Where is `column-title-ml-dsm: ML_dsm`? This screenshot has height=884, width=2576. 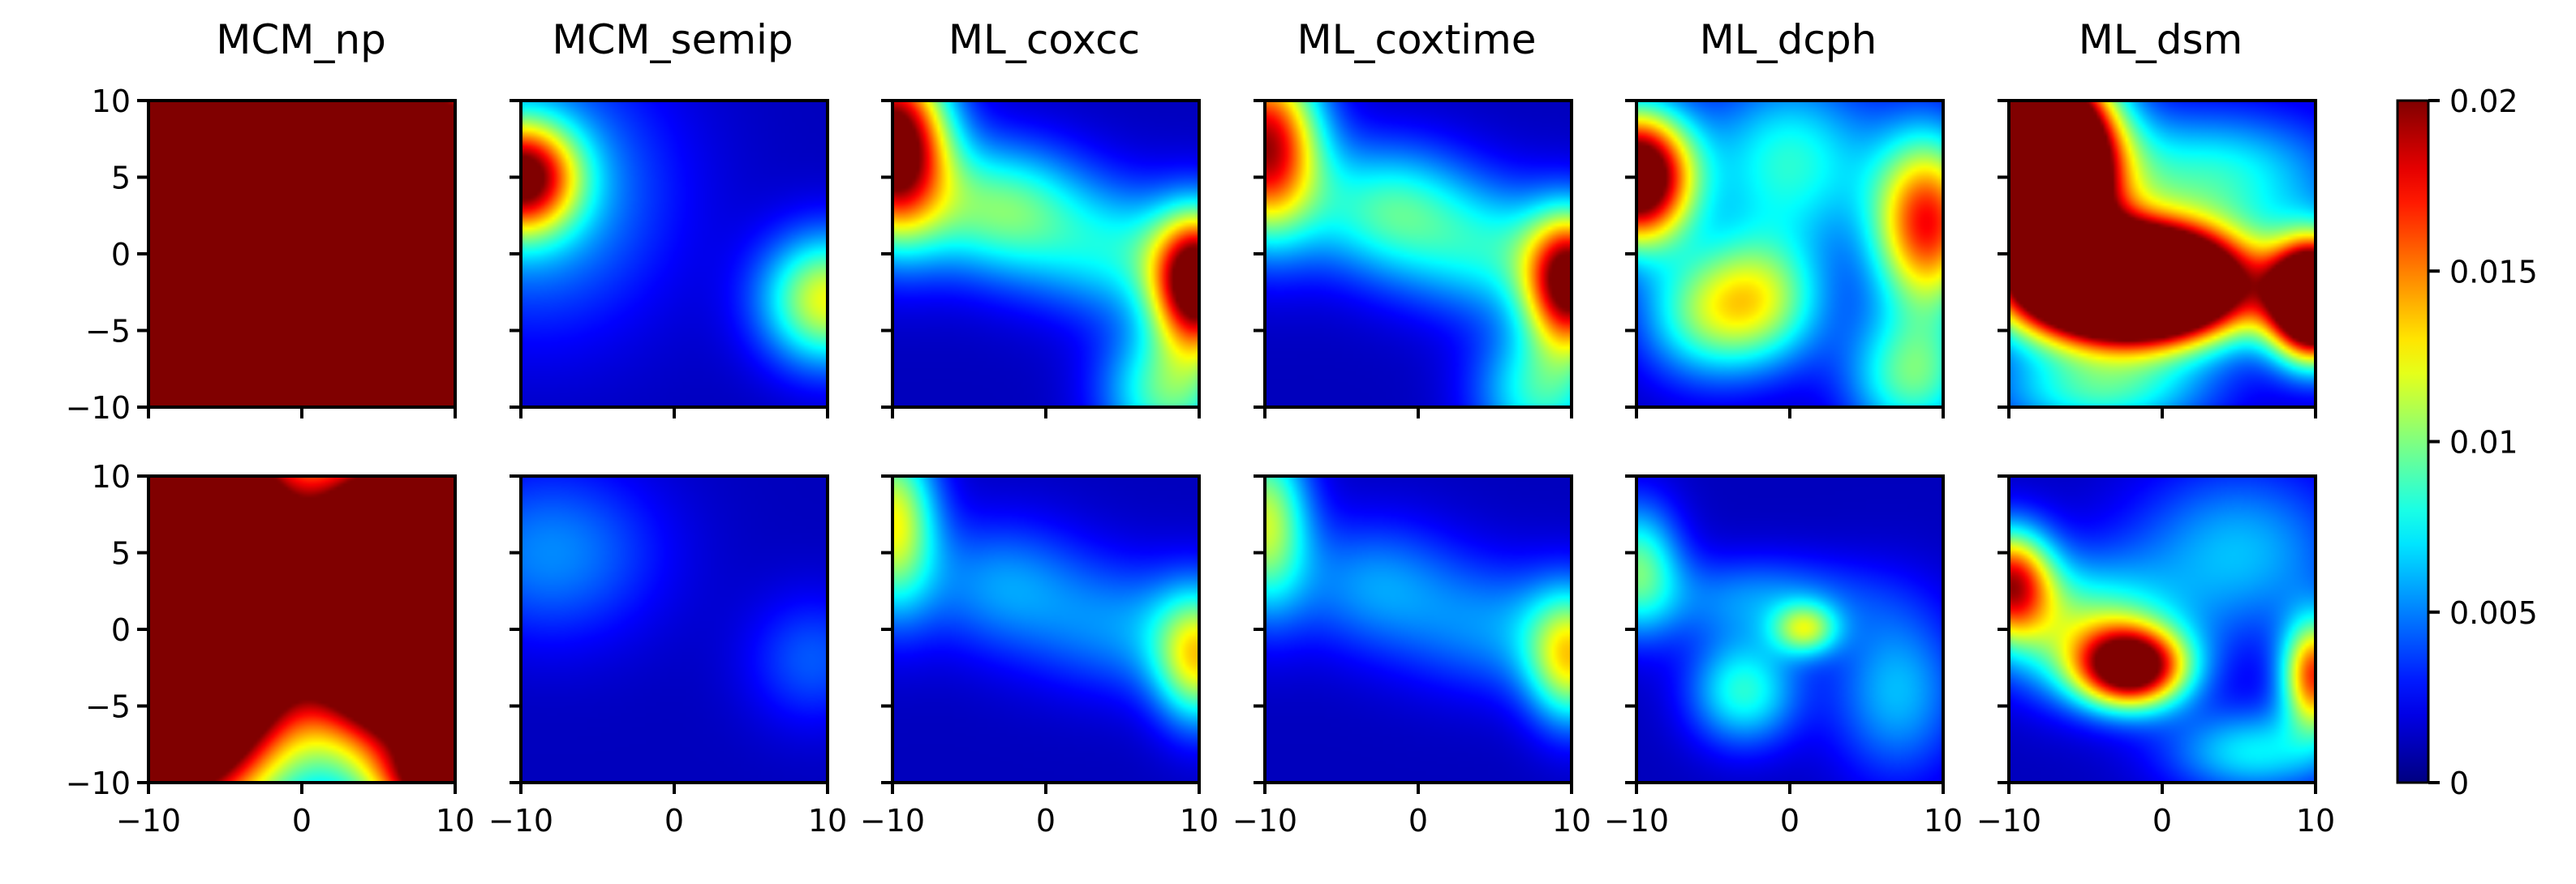
column-title-ml-dsm: ML_dsm is located at coordinates (2160, 39).